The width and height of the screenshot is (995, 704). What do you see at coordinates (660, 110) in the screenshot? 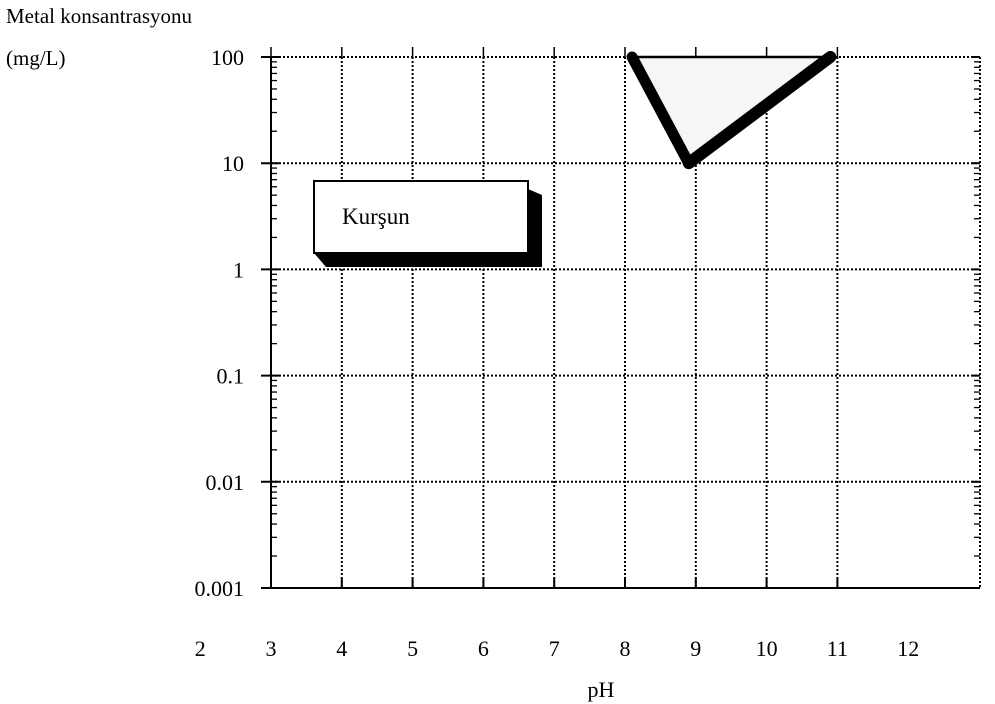
I see `series-line-left` at bounding box center [660, 110].